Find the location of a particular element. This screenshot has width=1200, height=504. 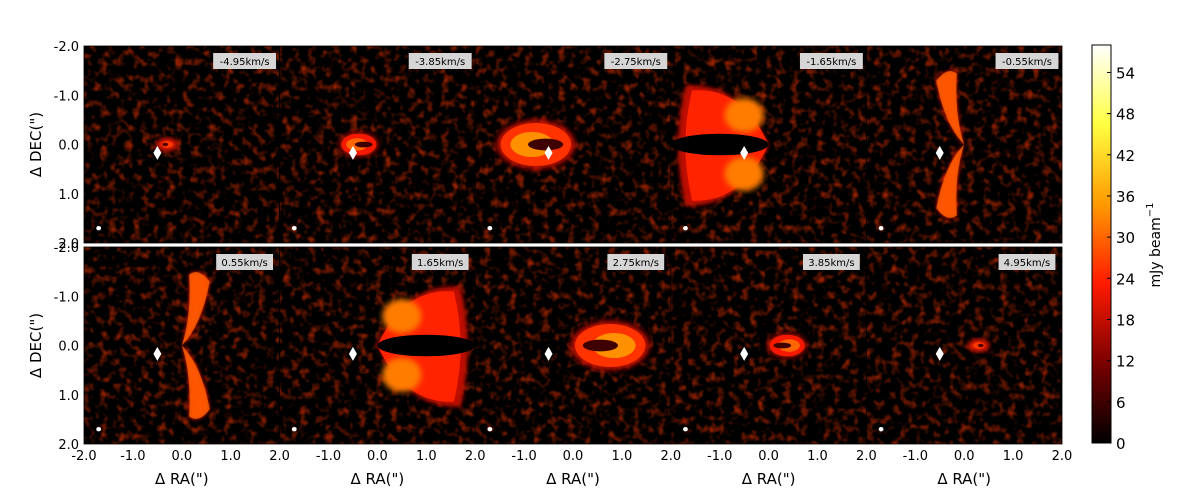

colorbar-tick-label: 42 is located at coordinates (1125, 156).